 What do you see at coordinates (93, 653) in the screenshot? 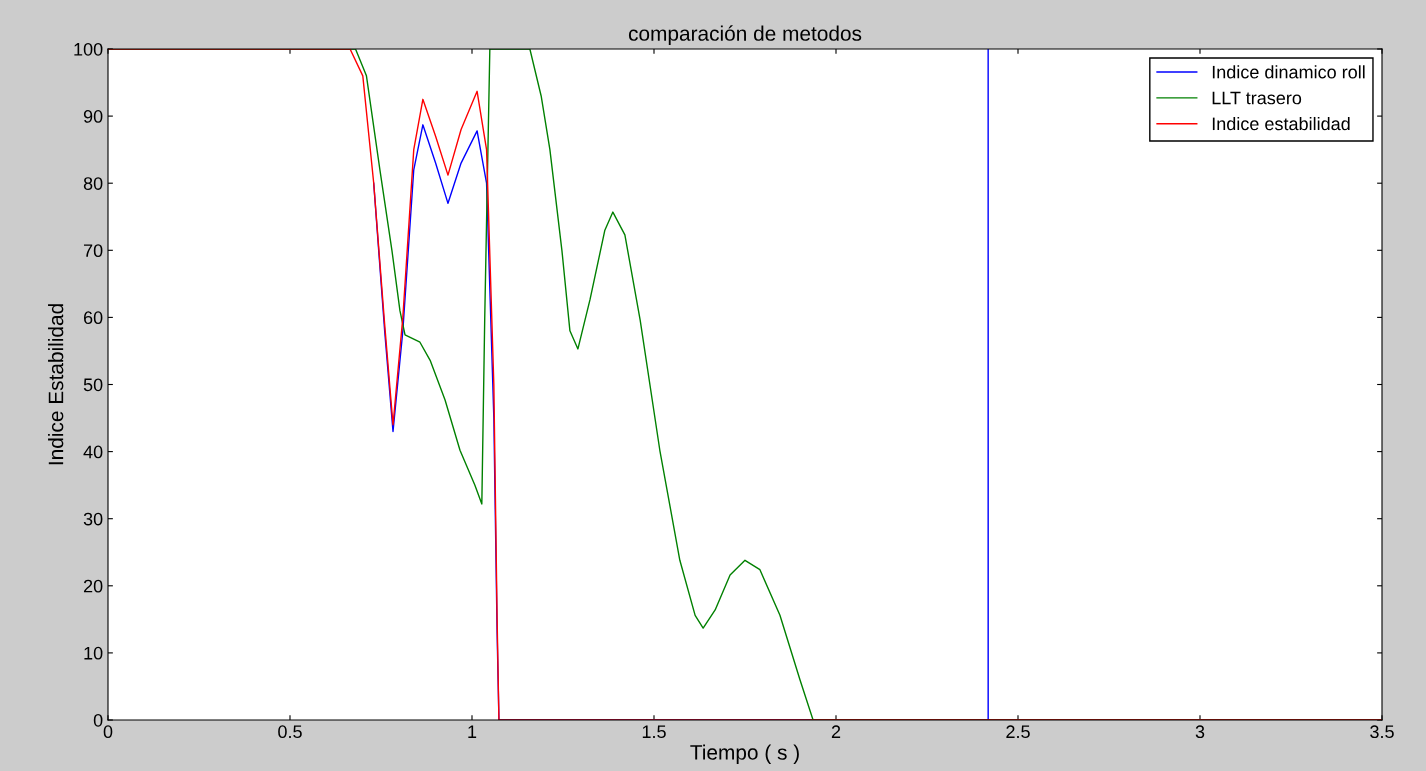
I see `y-tick-label: 10` at bounding box center [93, 653].